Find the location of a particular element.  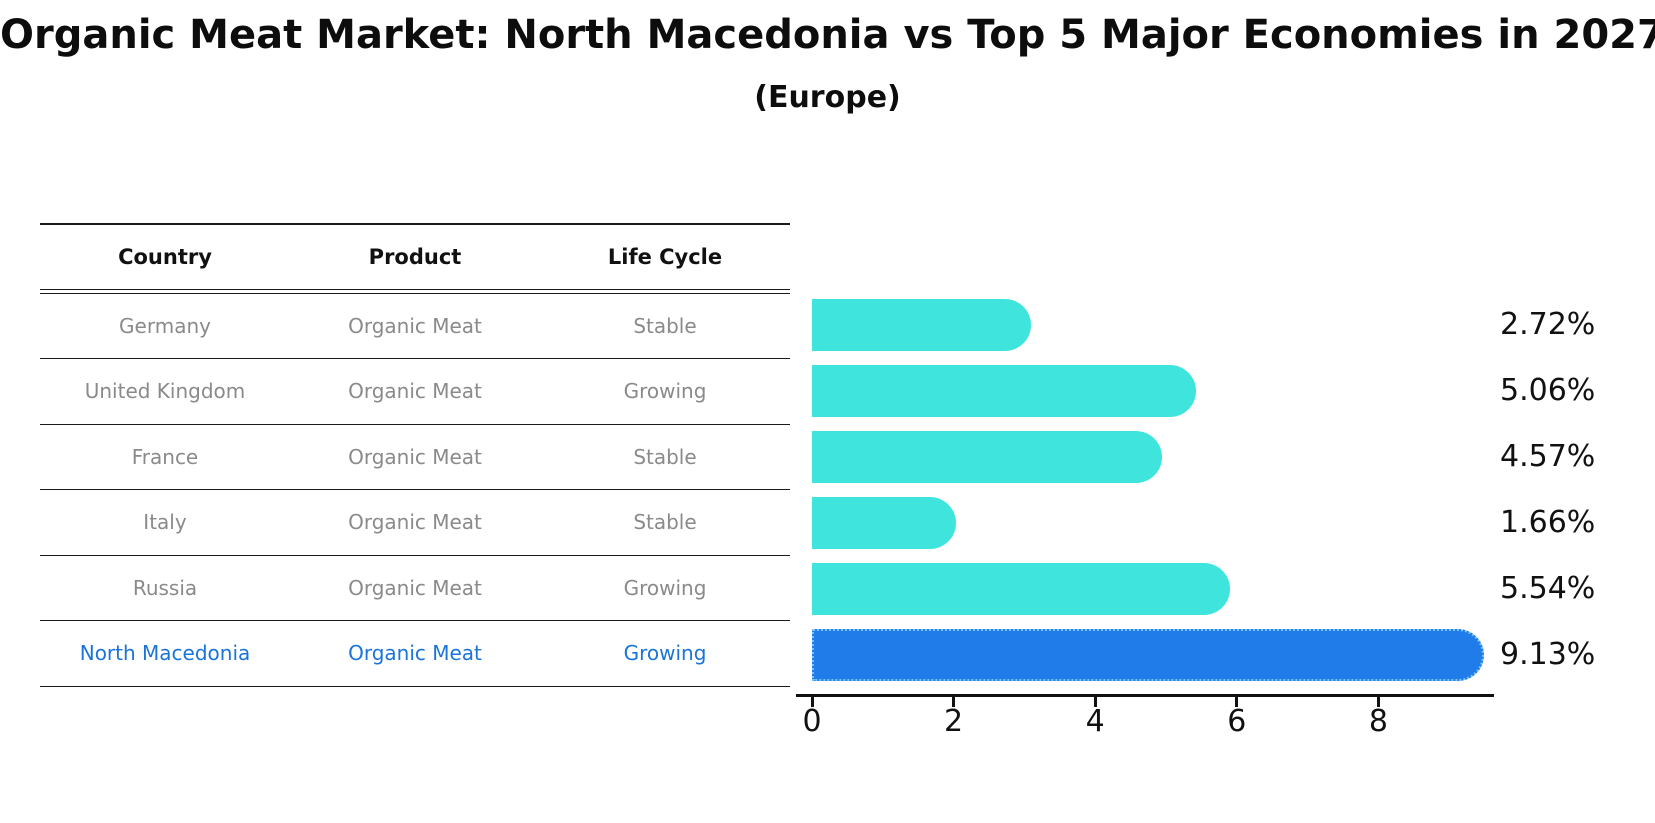

bar-north-macedonia is located at coordinates (1148, 655).